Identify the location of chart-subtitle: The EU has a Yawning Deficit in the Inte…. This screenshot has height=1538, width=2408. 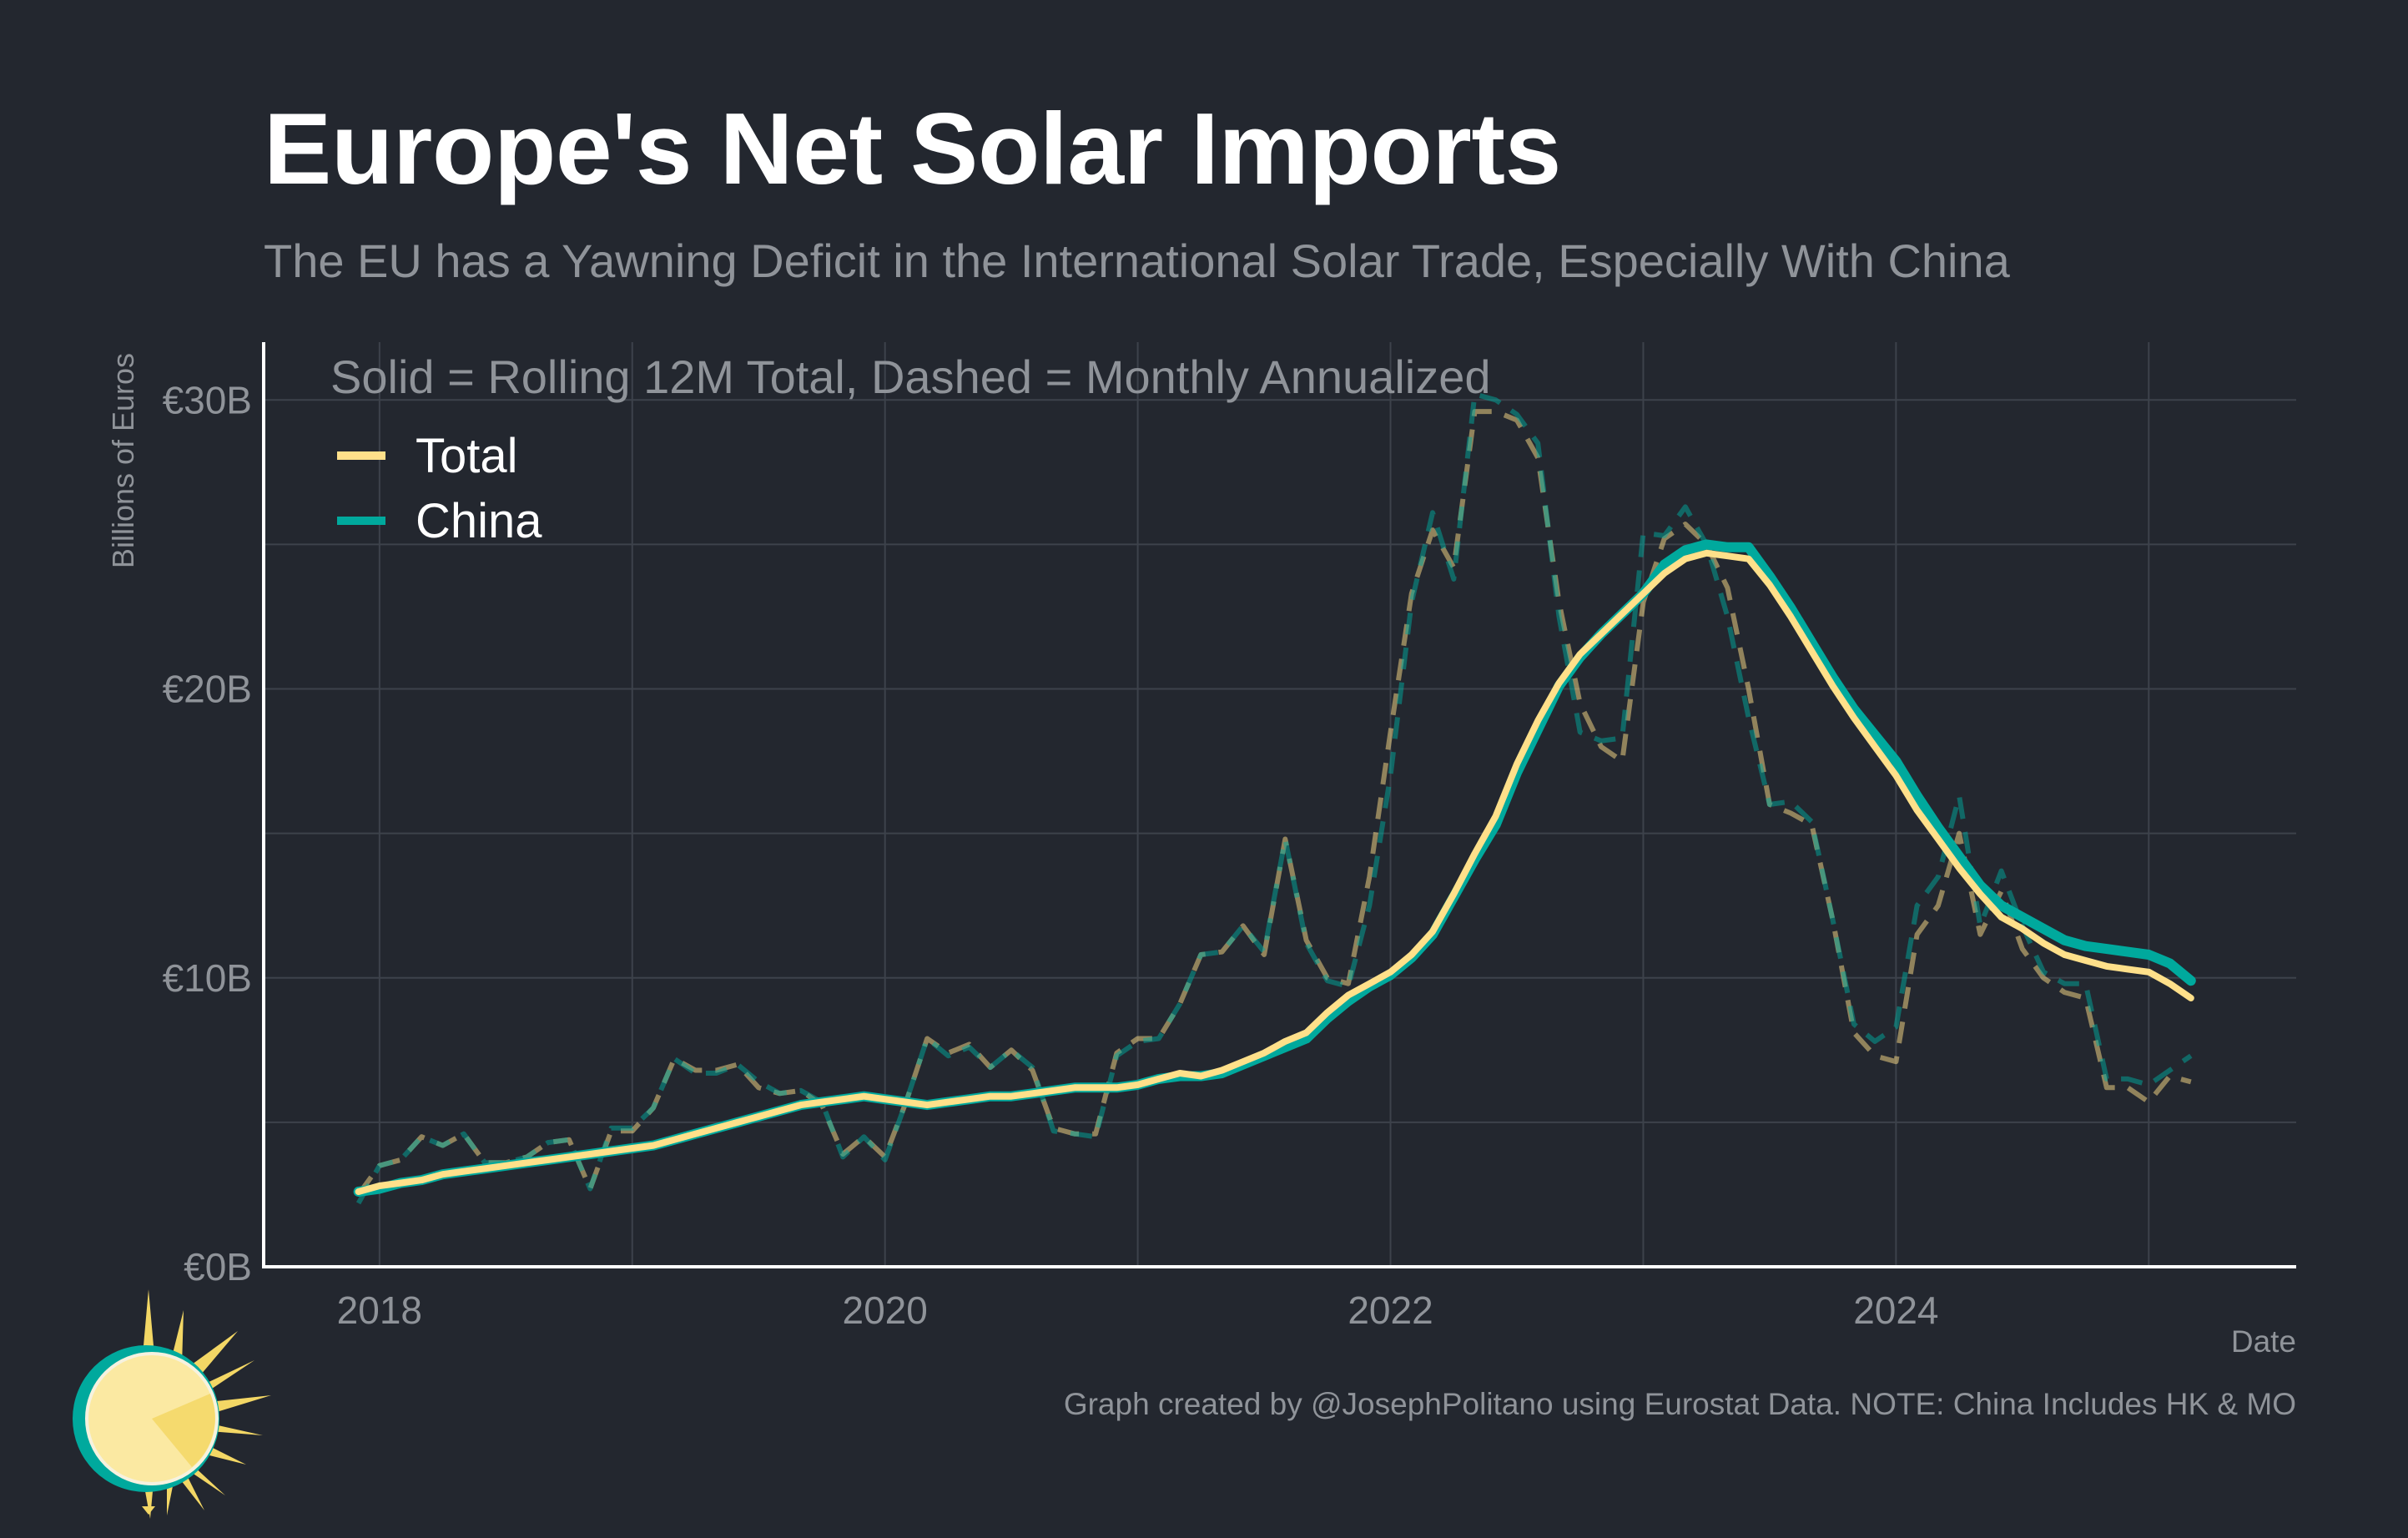
(1137, 260).